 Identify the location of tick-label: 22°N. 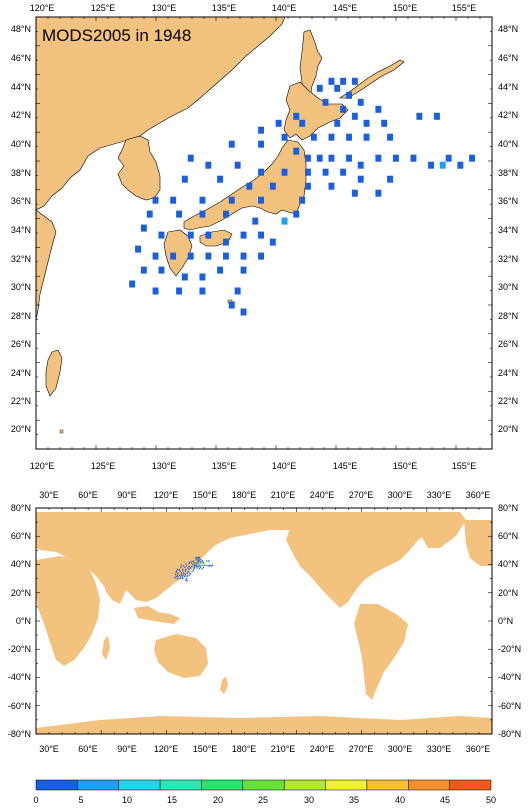
(21, 401).